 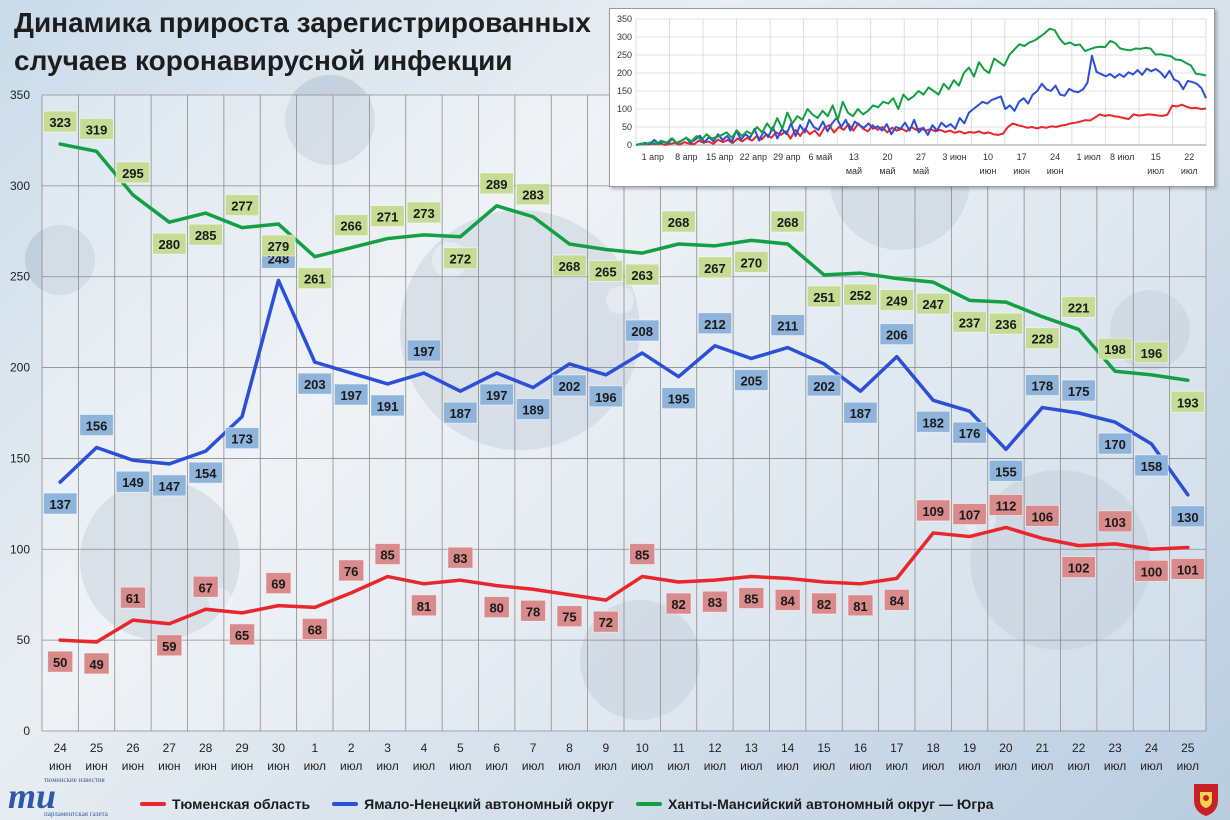 What do you see at coordinates (686, 157) in the screenshot?
I see `inset-x-tick-label: 8 апр` at bounding box center [686, 157].